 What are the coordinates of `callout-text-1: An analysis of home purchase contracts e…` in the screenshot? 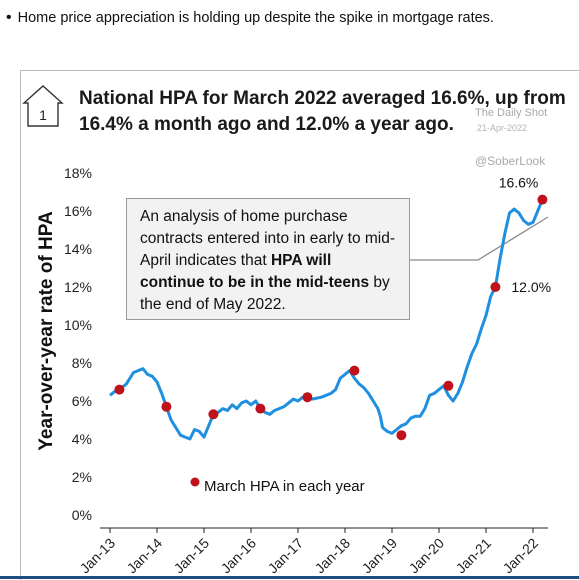 It's located at (268, 238).